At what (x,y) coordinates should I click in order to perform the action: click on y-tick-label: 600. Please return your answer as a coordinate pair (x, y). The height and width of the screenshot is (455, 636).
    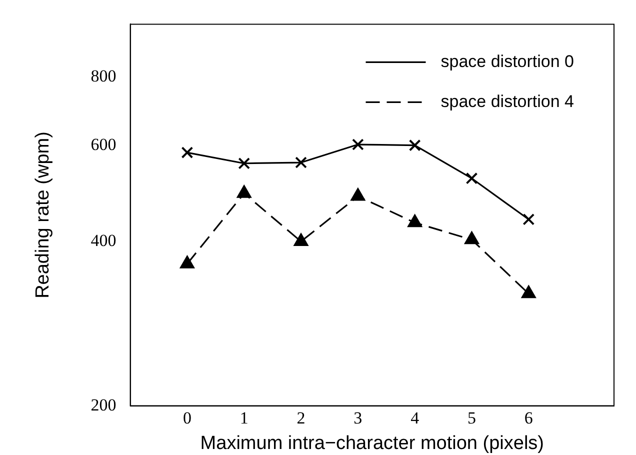
    Looking at the image, I should click on (103, 144).